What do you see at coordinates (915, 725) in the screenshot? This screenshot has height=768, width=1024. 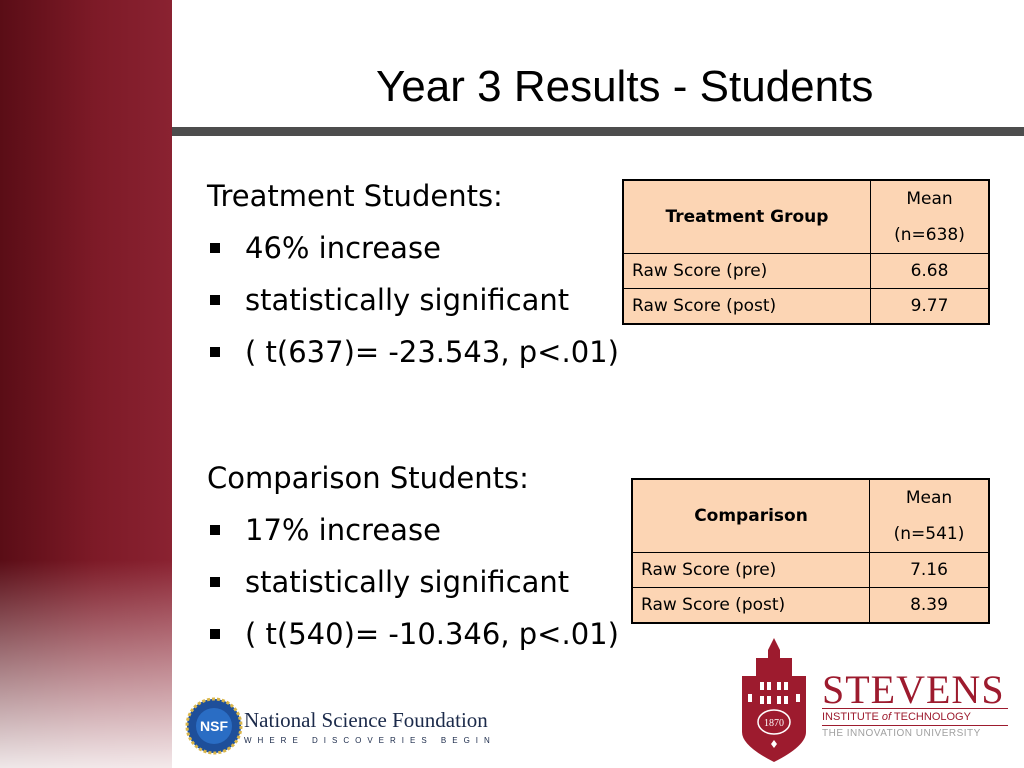 I see `stevens-rule-bottom` at bounding box center [915, 725].